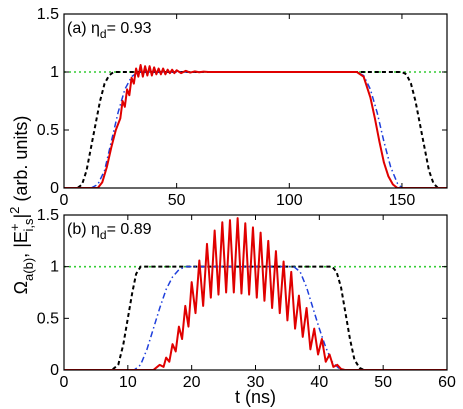 The height and width of the screenshot is (409, 463). I want to click on x-axis-label: t (ns), so click(255, 397).